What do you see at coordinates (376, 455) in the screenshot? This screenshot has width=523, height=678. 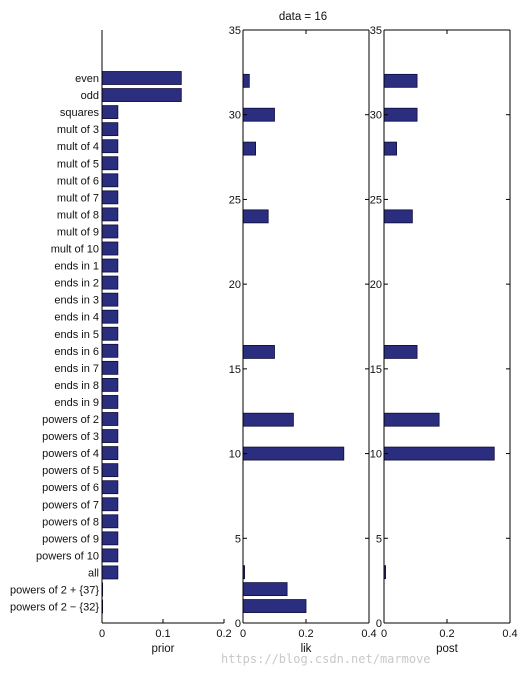 I see `post-y-tick-label: 10` at bounding box center [376, 455].